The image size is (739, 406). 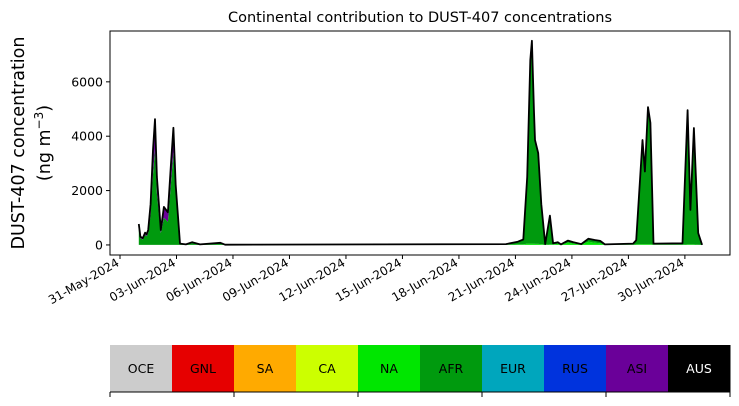 I want to click on colorbar-swatch-asi, so click(x=637, y=368).